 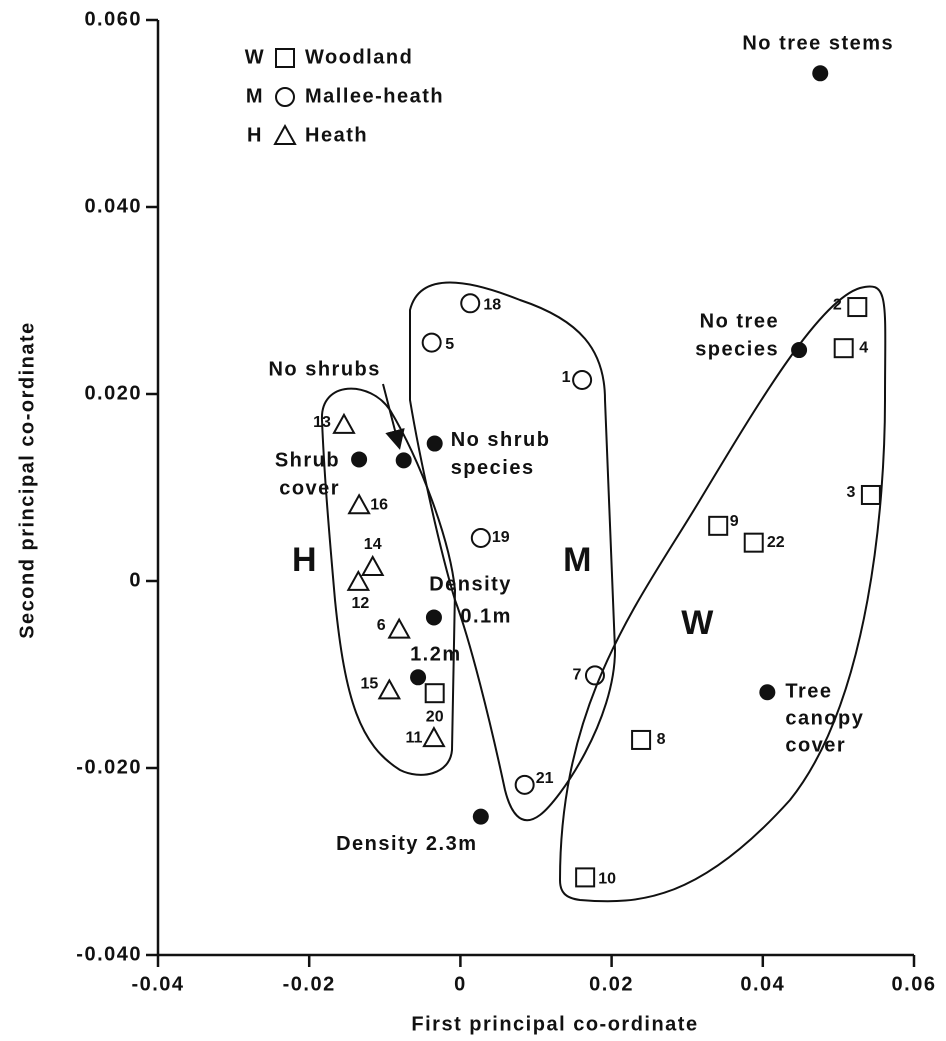 What do you see at coordinates (698, 623) in the screenshot?
I see `group-label: W` at bounding box center [698, 623].